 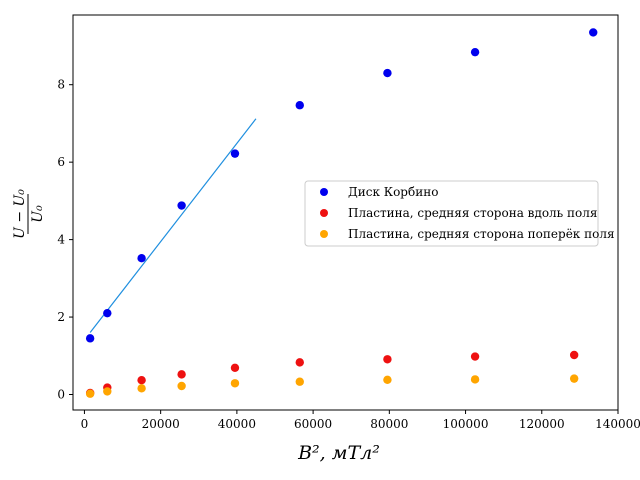 I want to click on y-tick-label: 8, so click(x=61, y=85).